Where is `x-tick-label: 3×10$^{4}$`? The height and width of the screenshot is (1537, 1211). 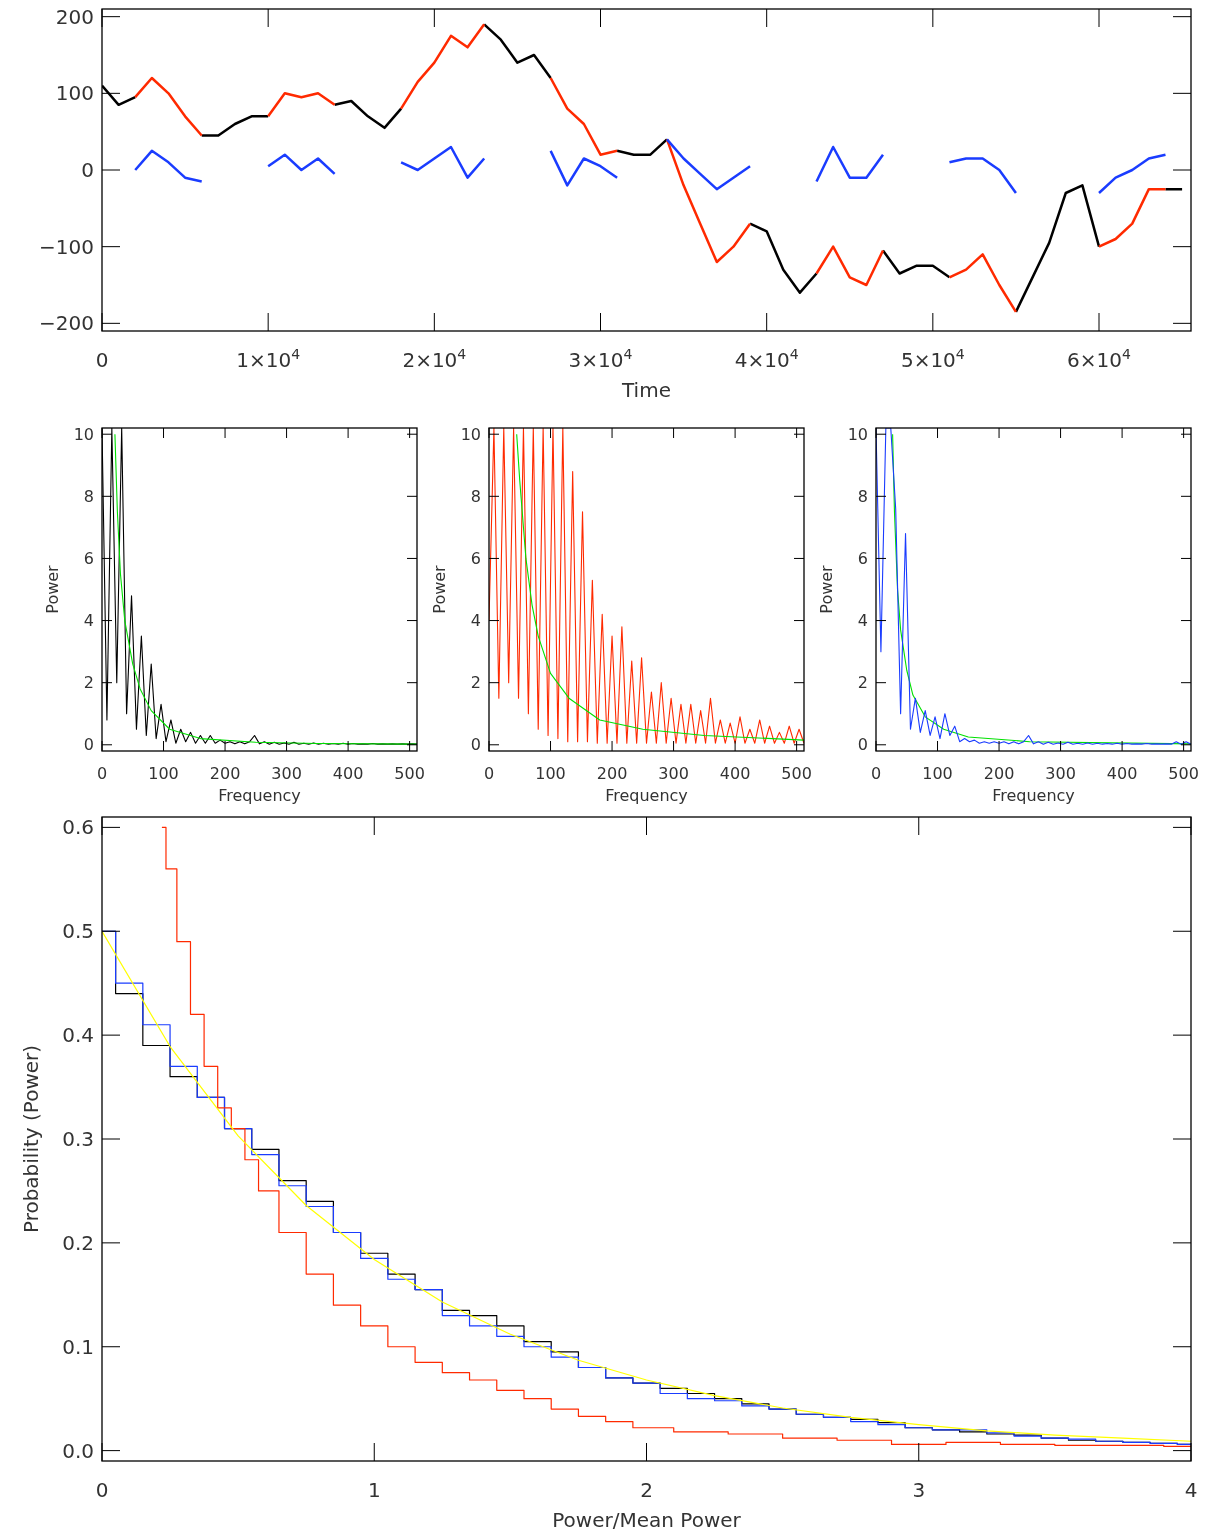
x-tick-label: 3×10$^{4}$ is located at coordinates (600, 359).